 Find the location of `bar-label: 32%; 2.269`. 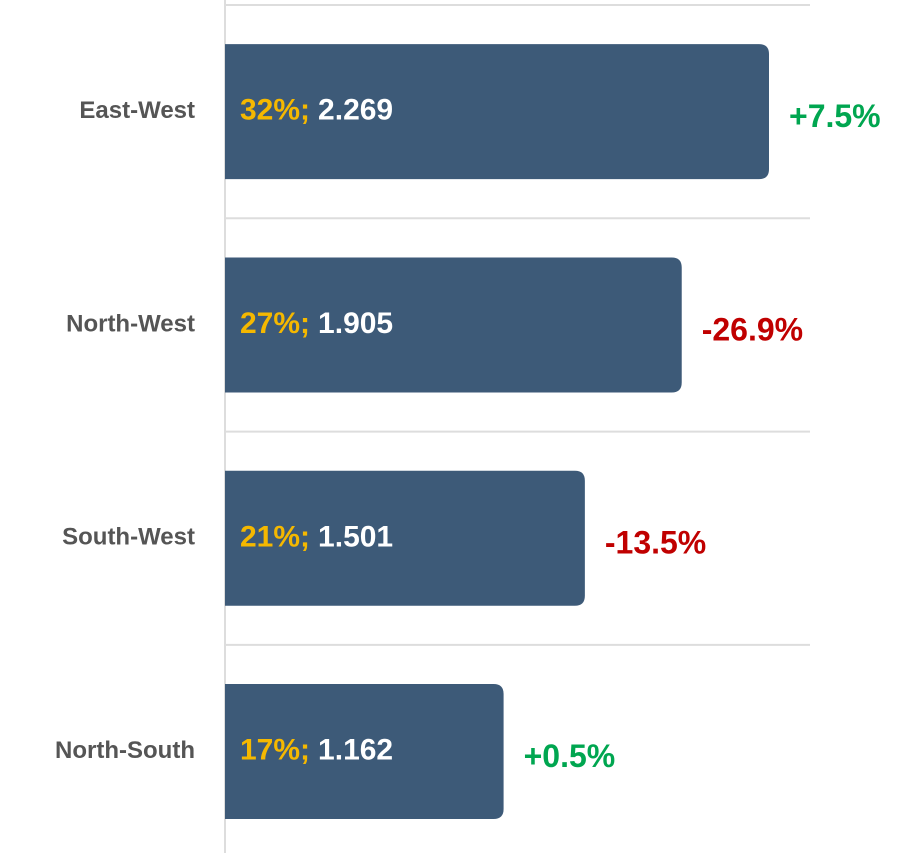

bar-label: 32%; 2.269 is located at coordinates (316, 110).